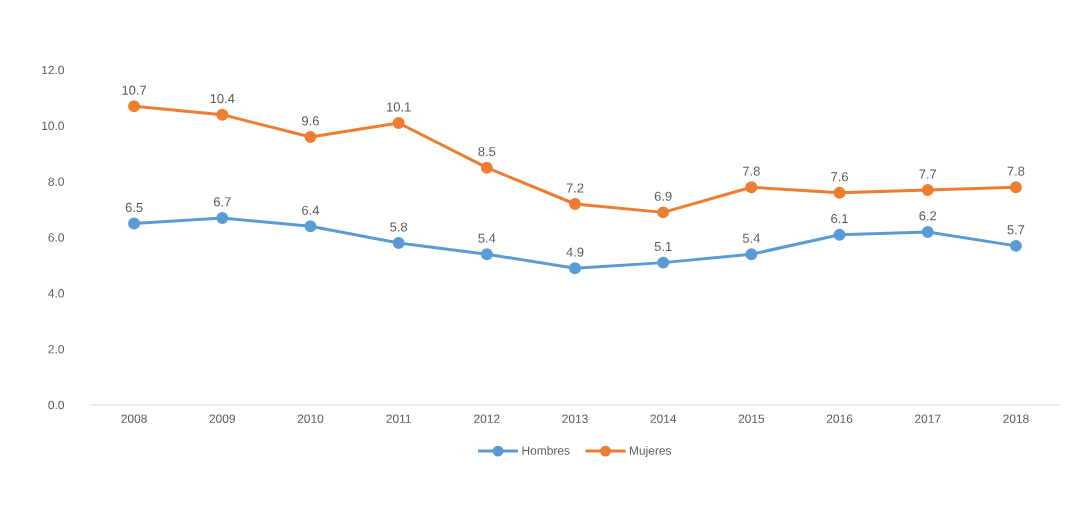 This screenshot has width=1078, height=509. Describe the element at coordinates (546, 450) in the screenshot. I see `legend-label: Hombres` at that location.